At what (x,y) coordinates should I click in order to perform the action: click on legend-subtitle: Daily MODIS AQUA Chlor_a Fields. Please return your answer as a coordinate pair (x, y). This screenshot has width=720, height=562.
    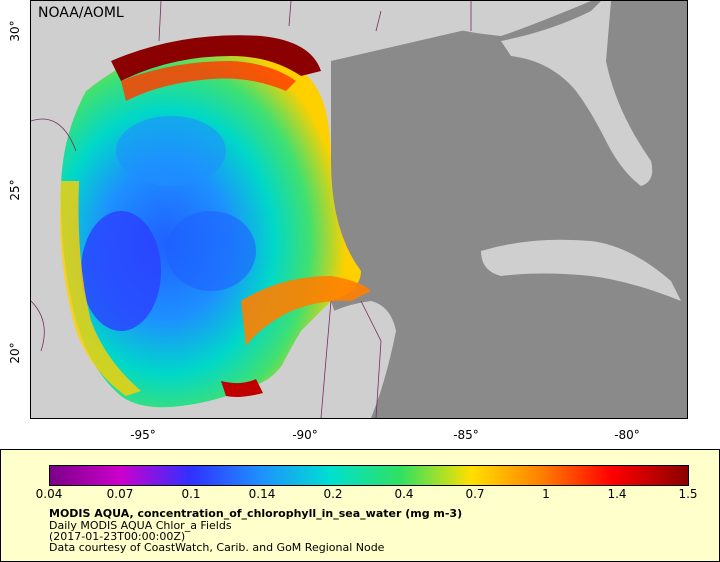
    Looking at the image, I should click on (140, 525).